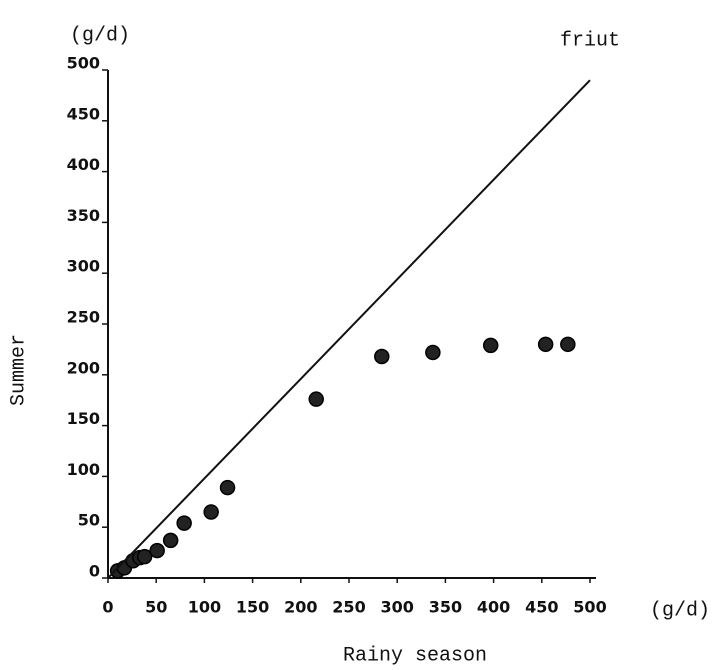 This screenshot has width=720, height=670. Describe the element at coordinates (107, 607) in the screenshot. I see `x-tick-label: 0` at that location.